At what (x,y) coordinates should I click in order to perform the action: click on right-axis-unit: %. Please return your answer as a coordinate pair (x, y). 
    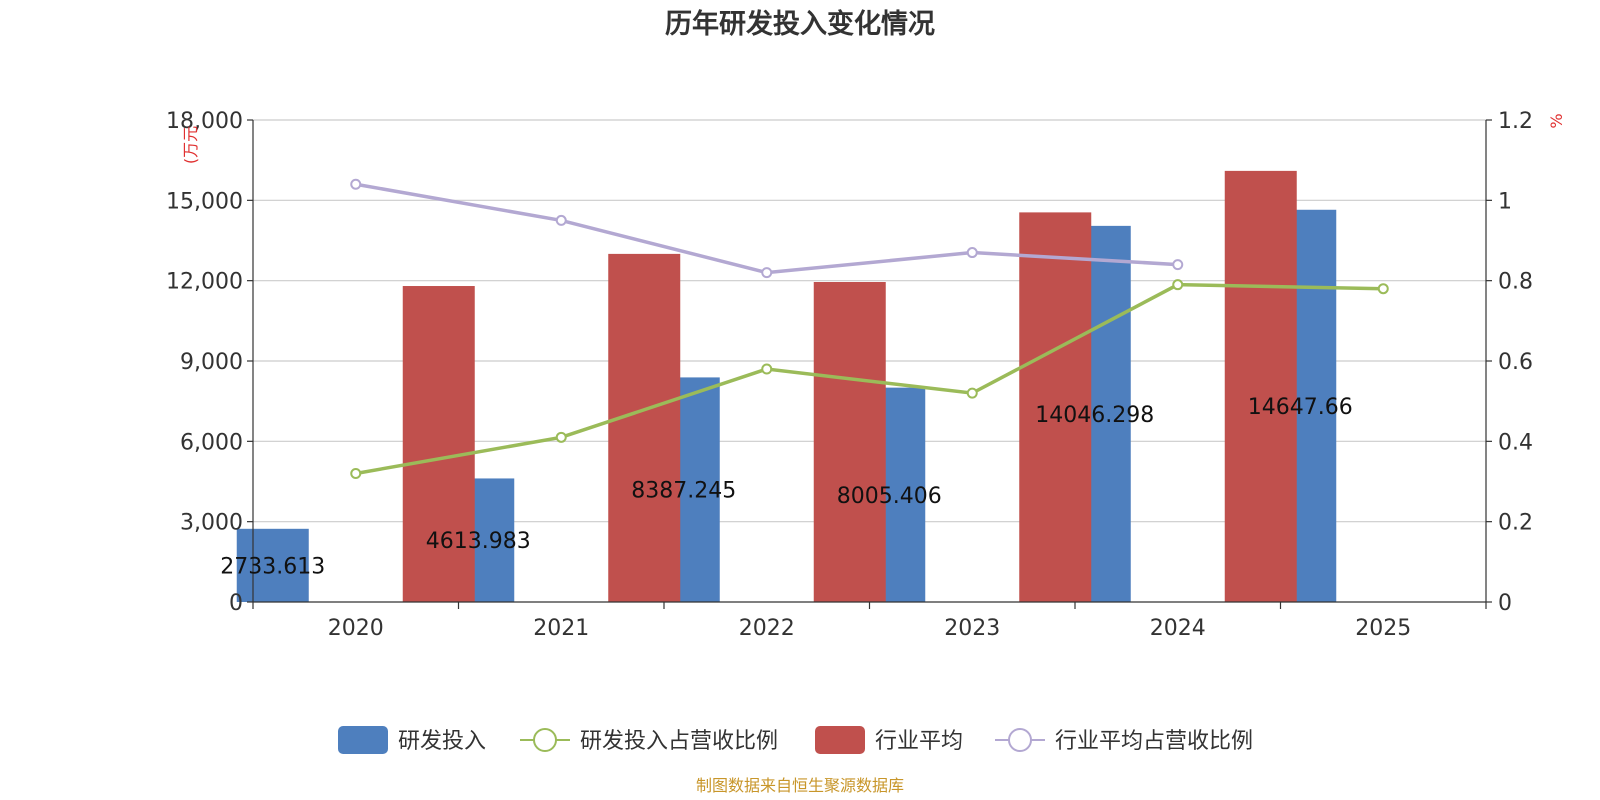
    Looking at the image, I should click on (1556, 120).